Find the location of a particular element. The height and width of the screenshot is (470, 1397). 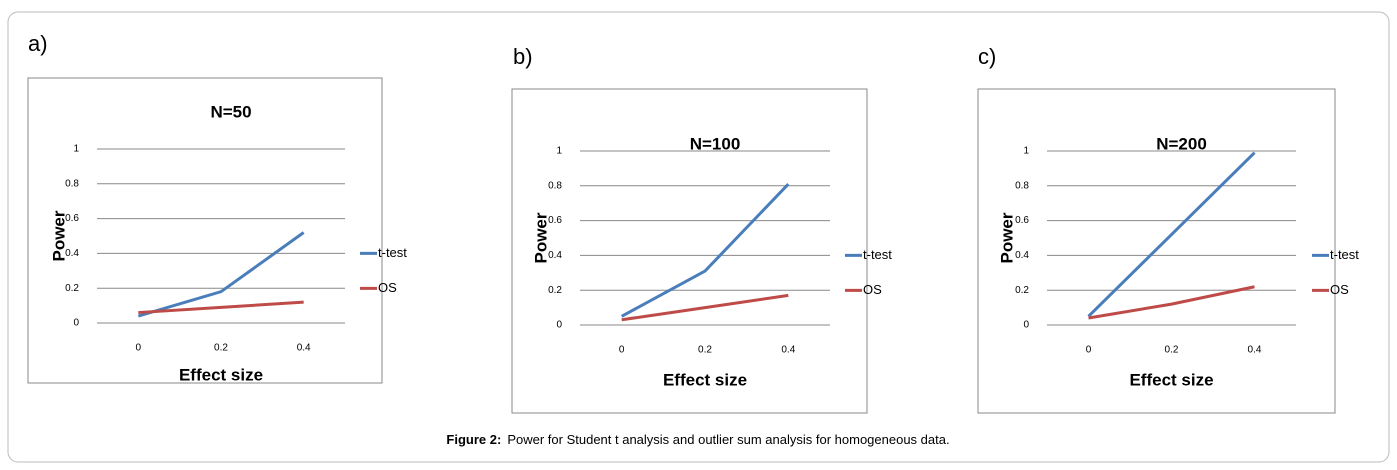

chart-title: N=200 is located at coordinates (1181, 143).